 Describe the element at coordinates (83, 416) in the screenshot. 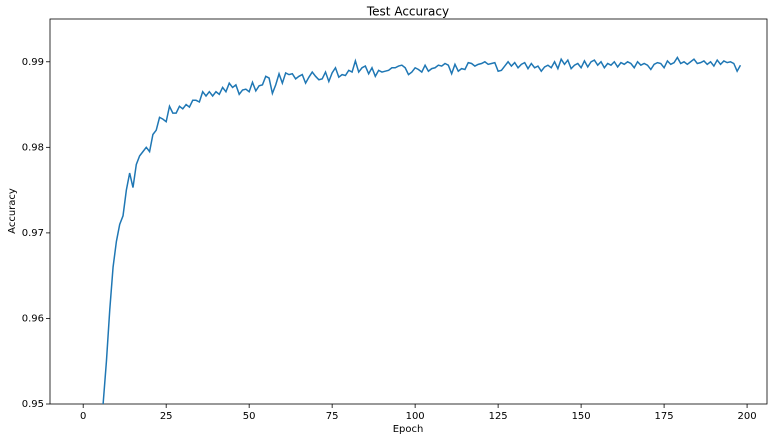

I see `x-tick-label: 0` at that location.